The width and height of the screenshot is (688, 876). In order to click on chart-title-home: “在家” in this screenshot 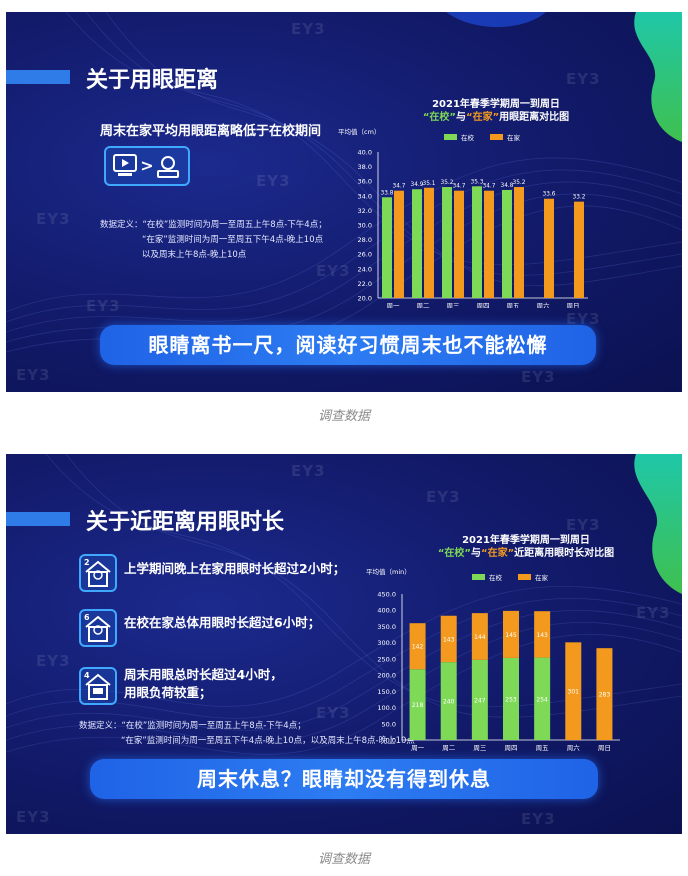, I will do `click(498, 553)`.